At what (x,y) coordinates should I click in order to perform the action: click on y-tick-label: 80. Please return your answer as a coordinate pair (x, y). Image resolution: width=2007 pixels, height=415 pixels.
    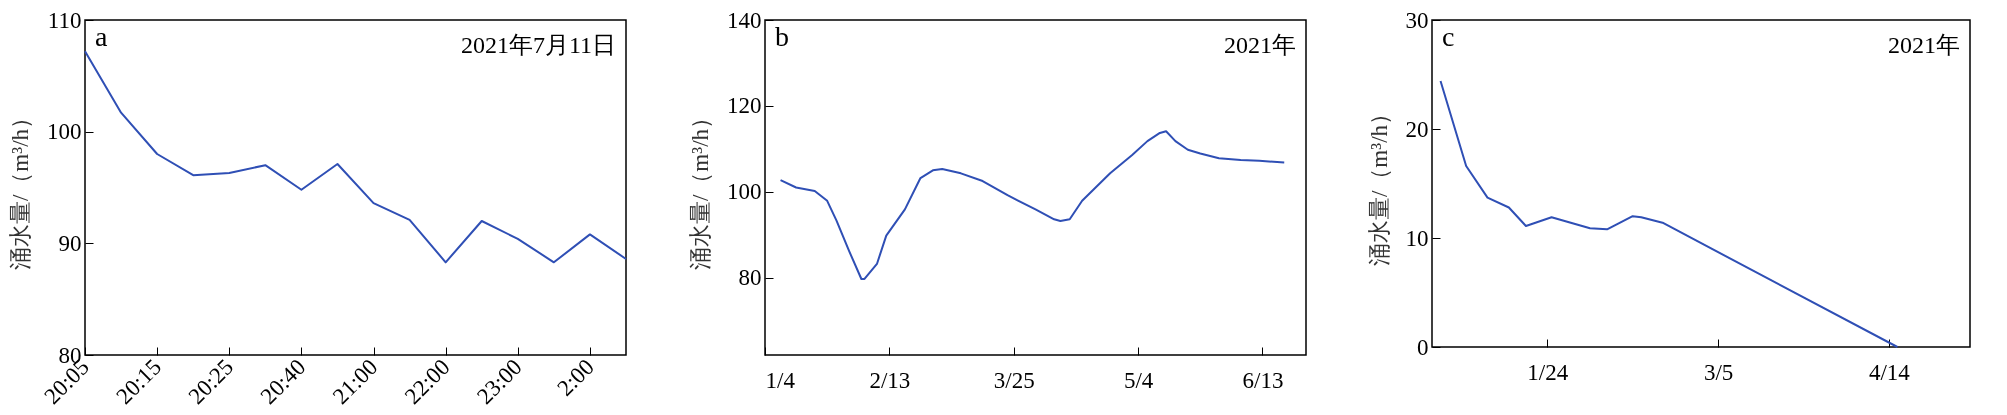
    Looking at the image, I should click on (750, 278).